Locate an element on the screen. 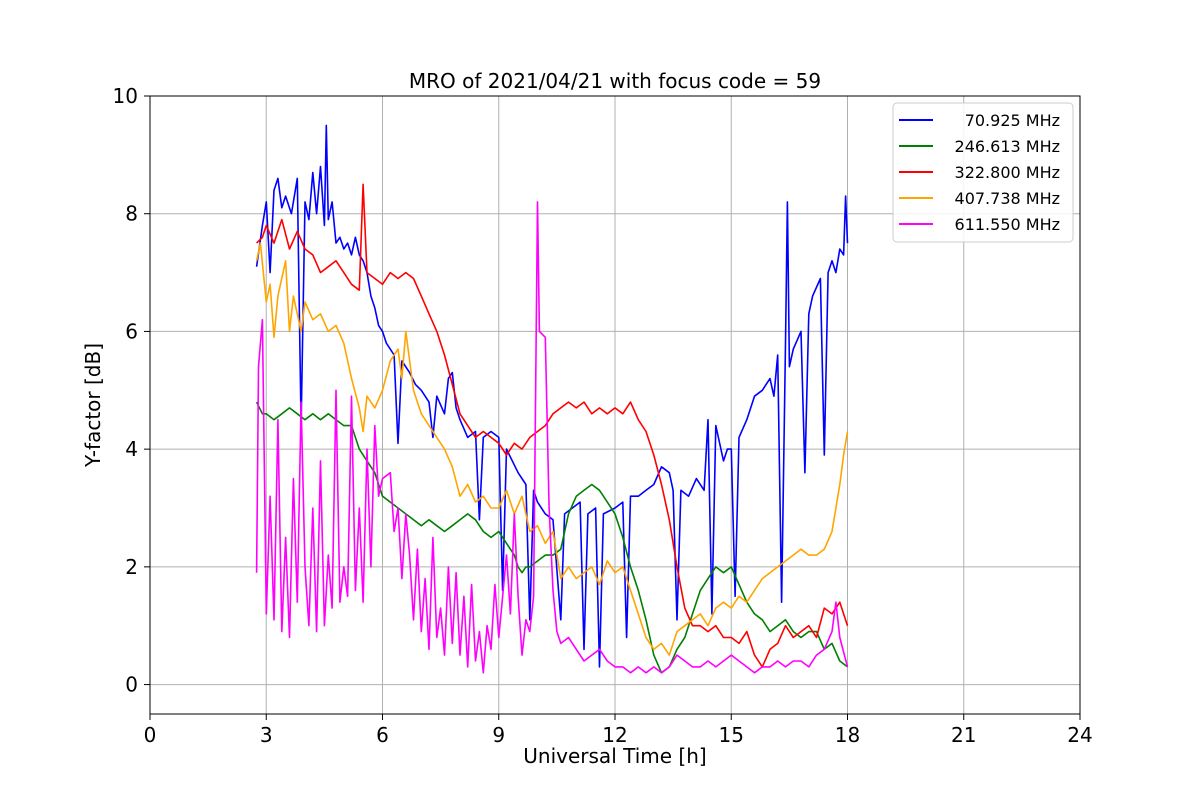  y-tick-label: 10 is located at coordinates (125, 96).